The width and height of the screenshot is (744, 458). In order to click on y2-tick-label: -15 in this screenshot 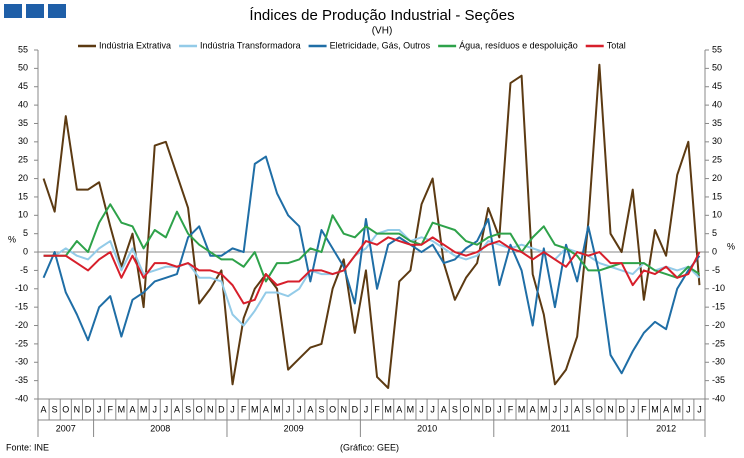, I will do `click(718, 307)`.